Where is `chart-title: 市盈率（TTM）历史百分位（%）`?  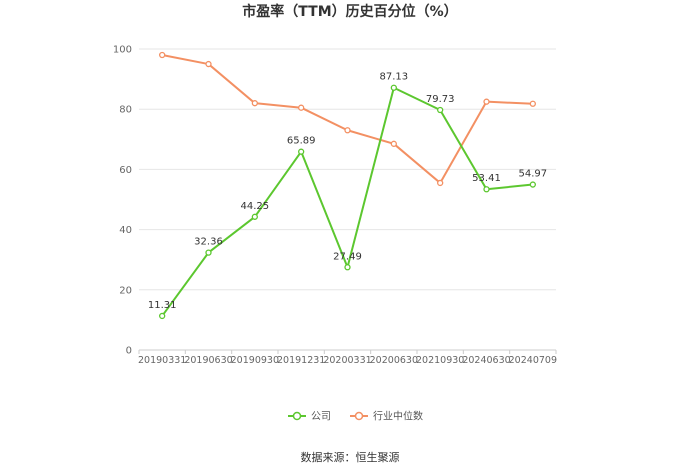 chart-title: 市盈率（TTM）历史百分位（%） is located at coordinates (349, 11).